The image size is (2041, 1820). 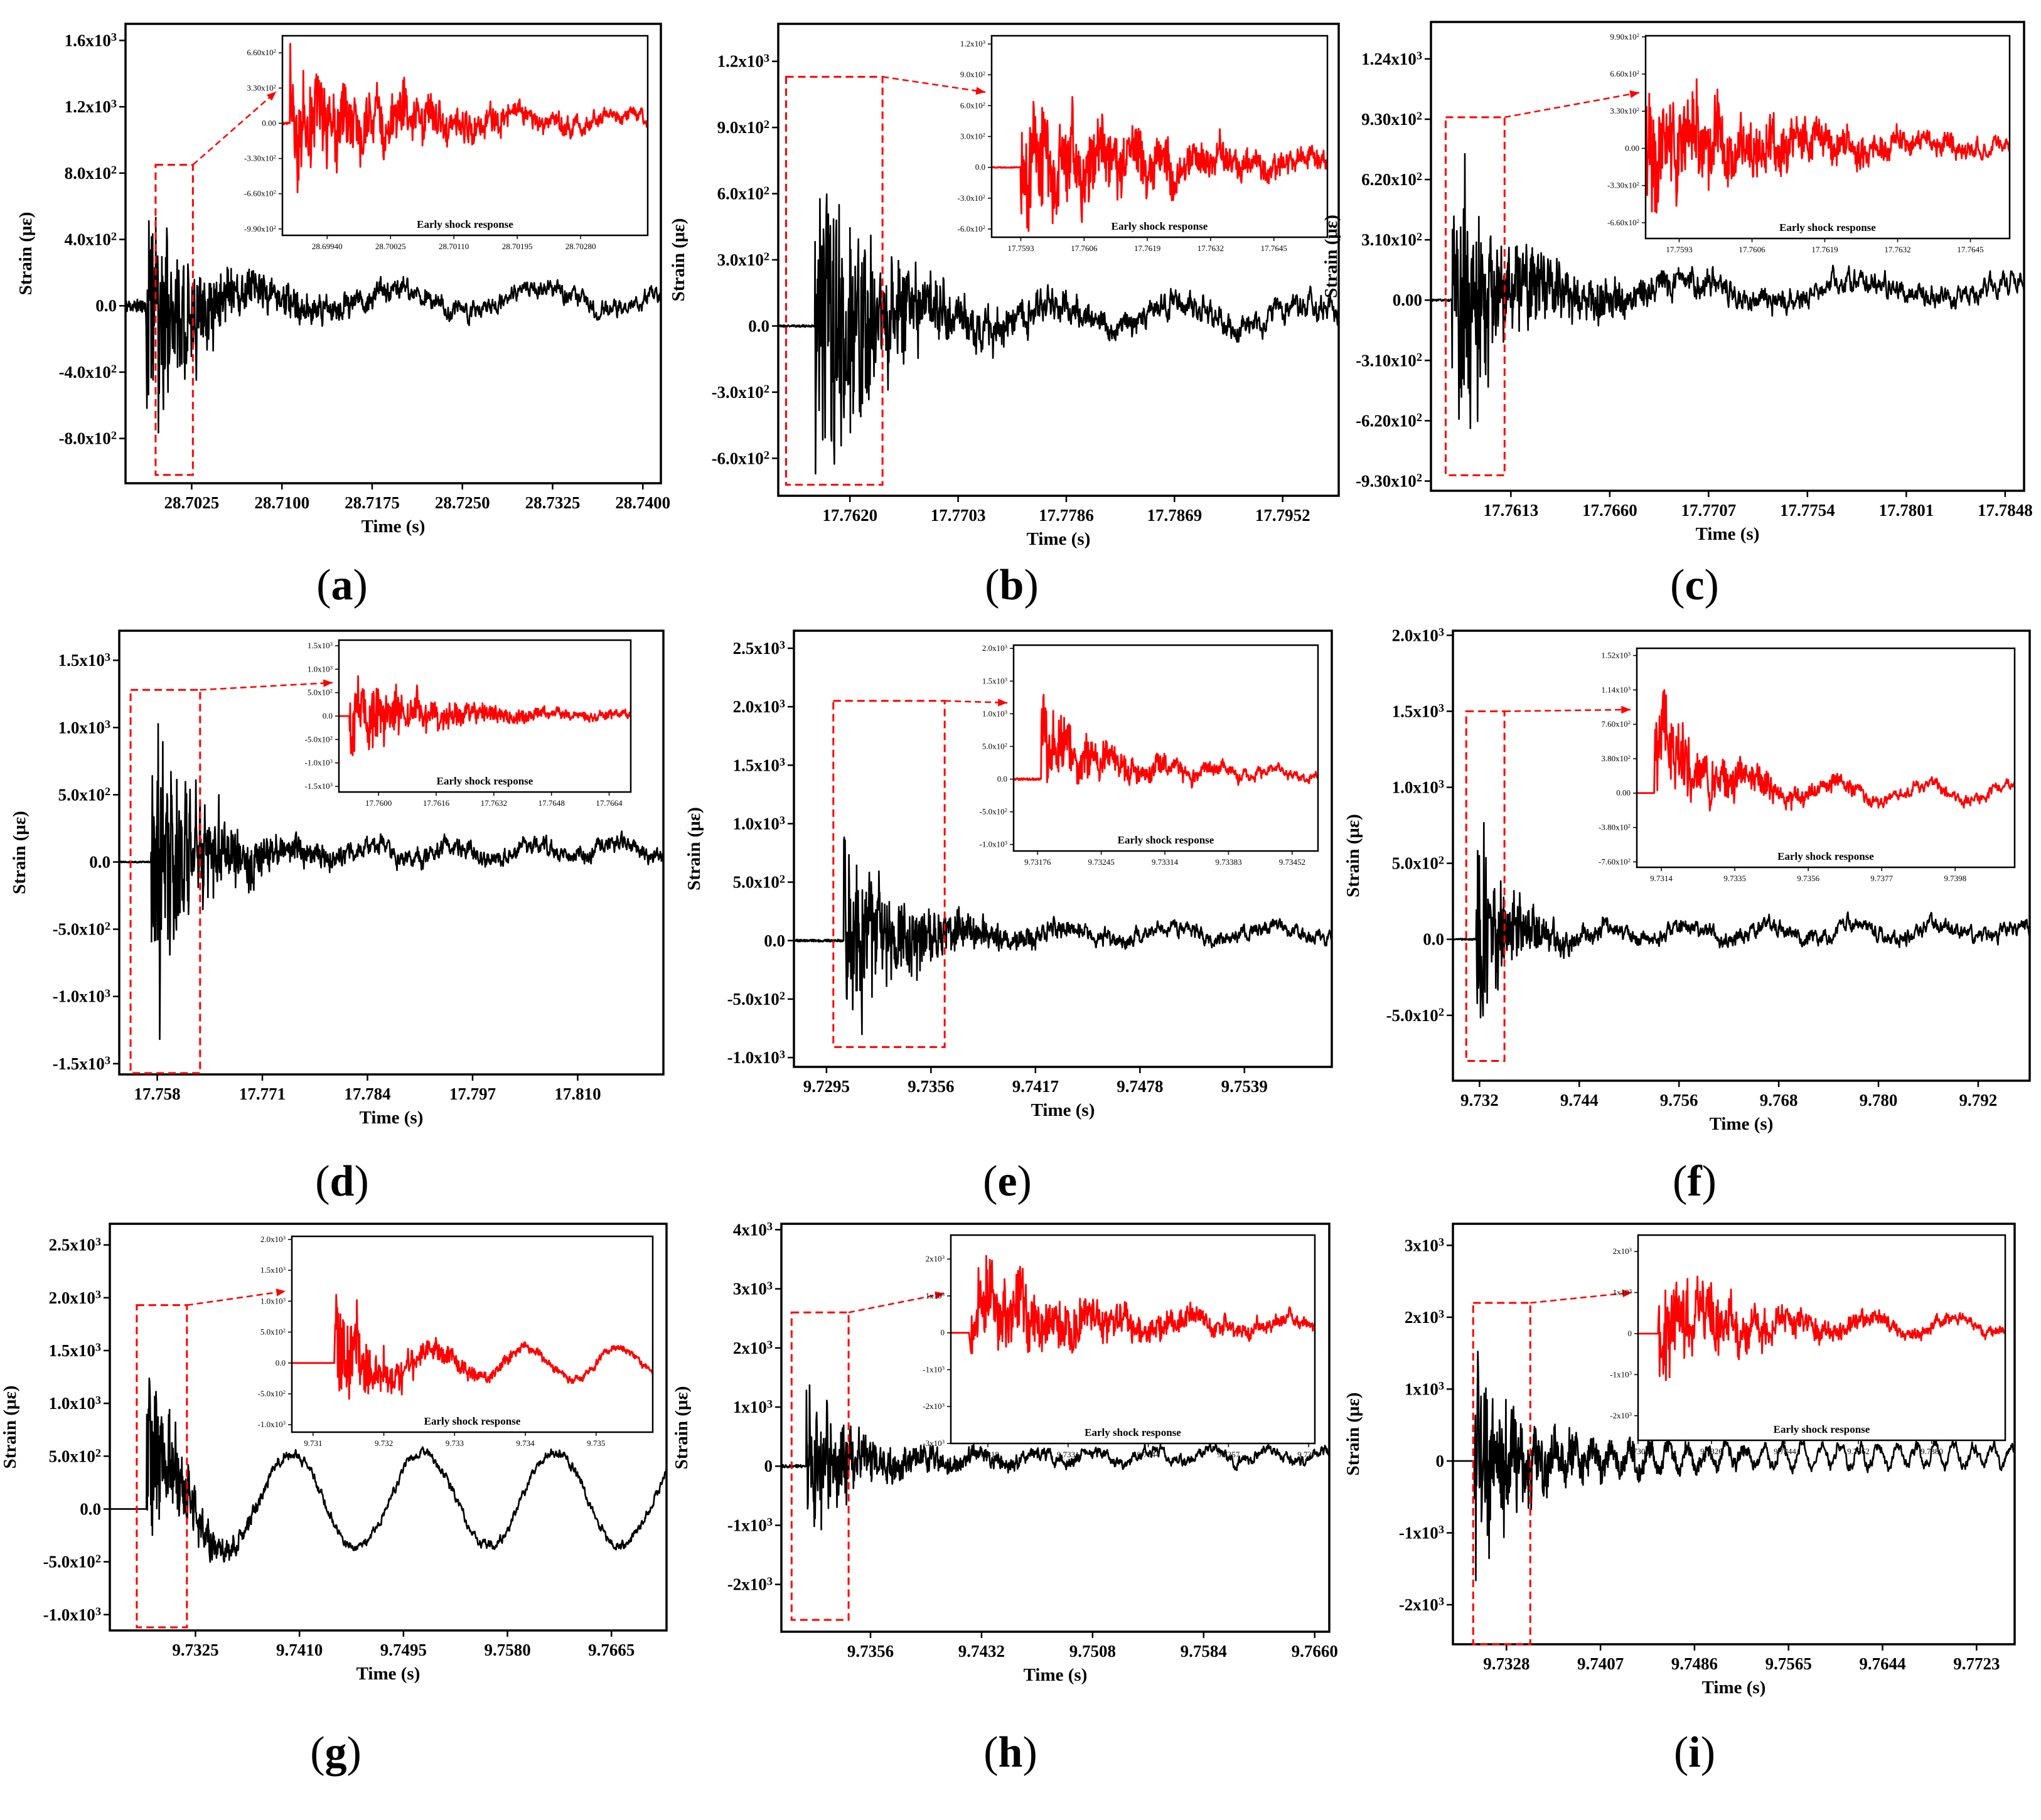 What do you see at coordinates (1970, 249) in the screenshot?
I see `inset-x-tick-label-4: 17.7645` at bounding box center [1970, 249].